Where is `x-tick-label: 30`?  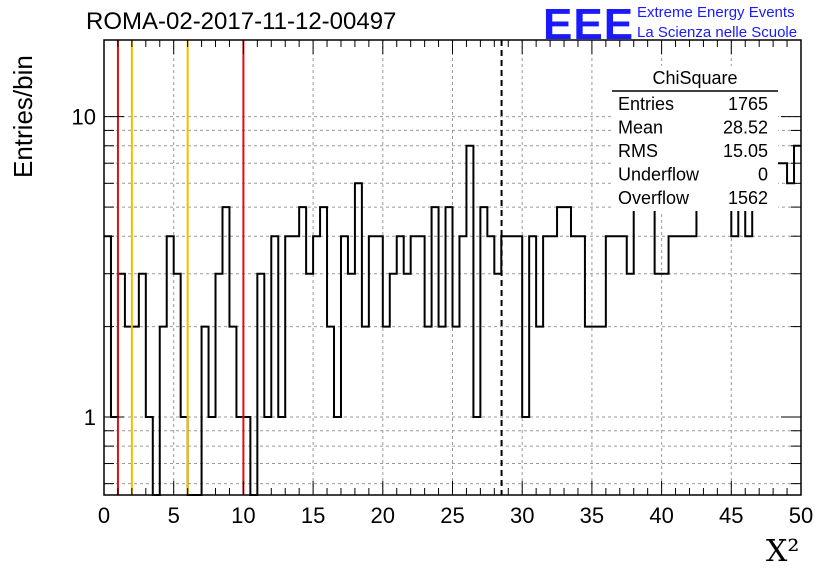
x-tick-label: 30 is located at coordinates (522, 515).